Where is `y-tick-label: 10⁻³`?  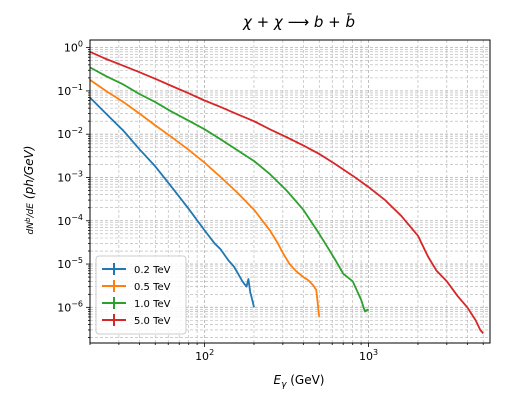 y-tick-label: 10⁻³ is located at coordinates (70, 176).